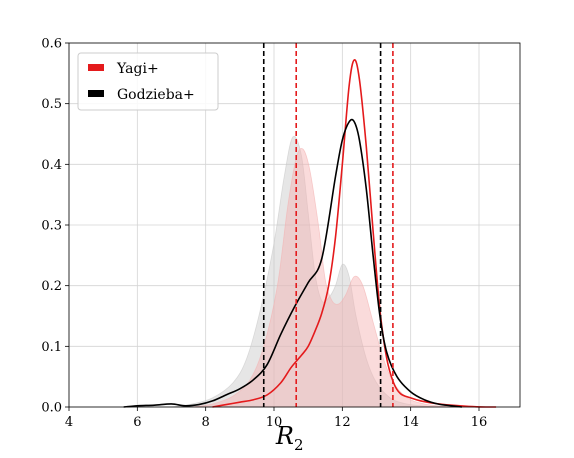  What do you see at coordinates (137, 69) in the screenshot?
I see `legend-label-yagi-: Yagi+` at bounding box center [137, 69].